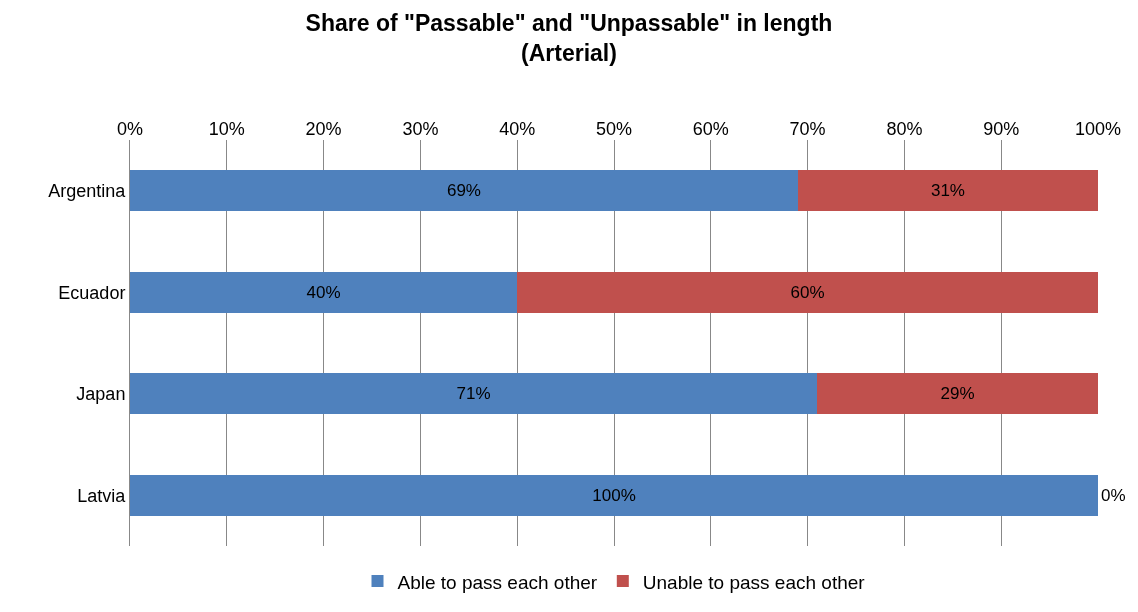 This screenshot has height=612, width=1138. Describe the element at coordinates (1001, 129) in the screenshot. I see `x-tick-label: 90%` at that location.